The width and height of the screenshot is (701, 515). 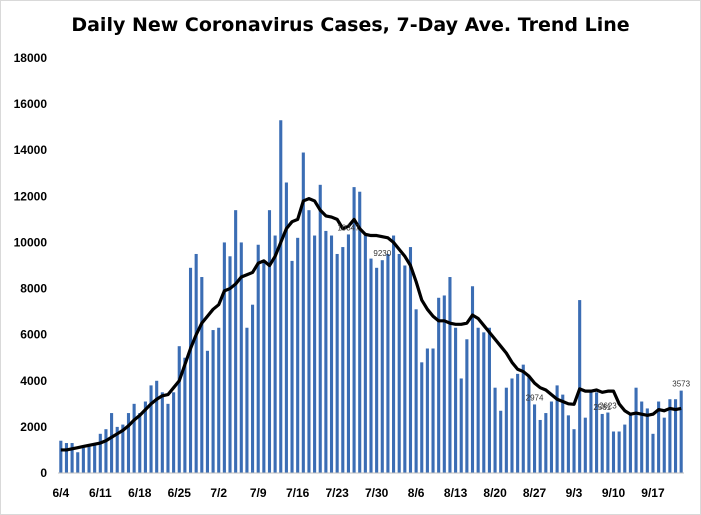 What do you see at coordinates (456, 493) in the screenshot?
I see `x-tick-label: 8/13` at bounding box center [456, 493].